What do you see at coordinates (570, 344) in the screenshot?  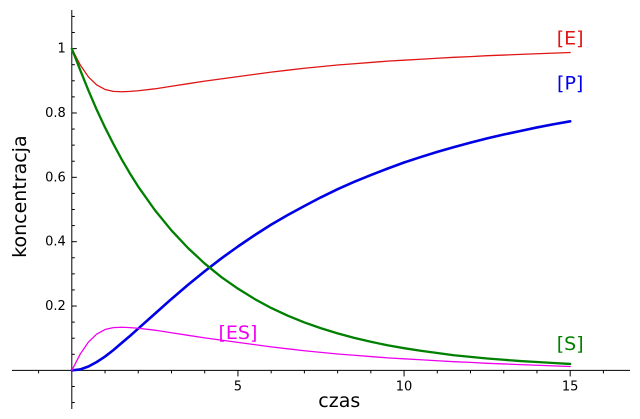 I see `series-label-s: [S]` at bounding box center [570, 344].